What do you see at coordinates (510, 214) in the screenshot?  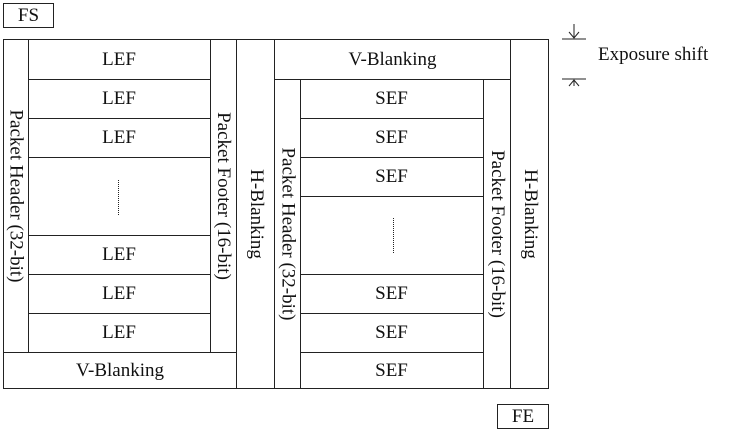 I see `h-blanking-right-divider` at bounding box center [510, 214].